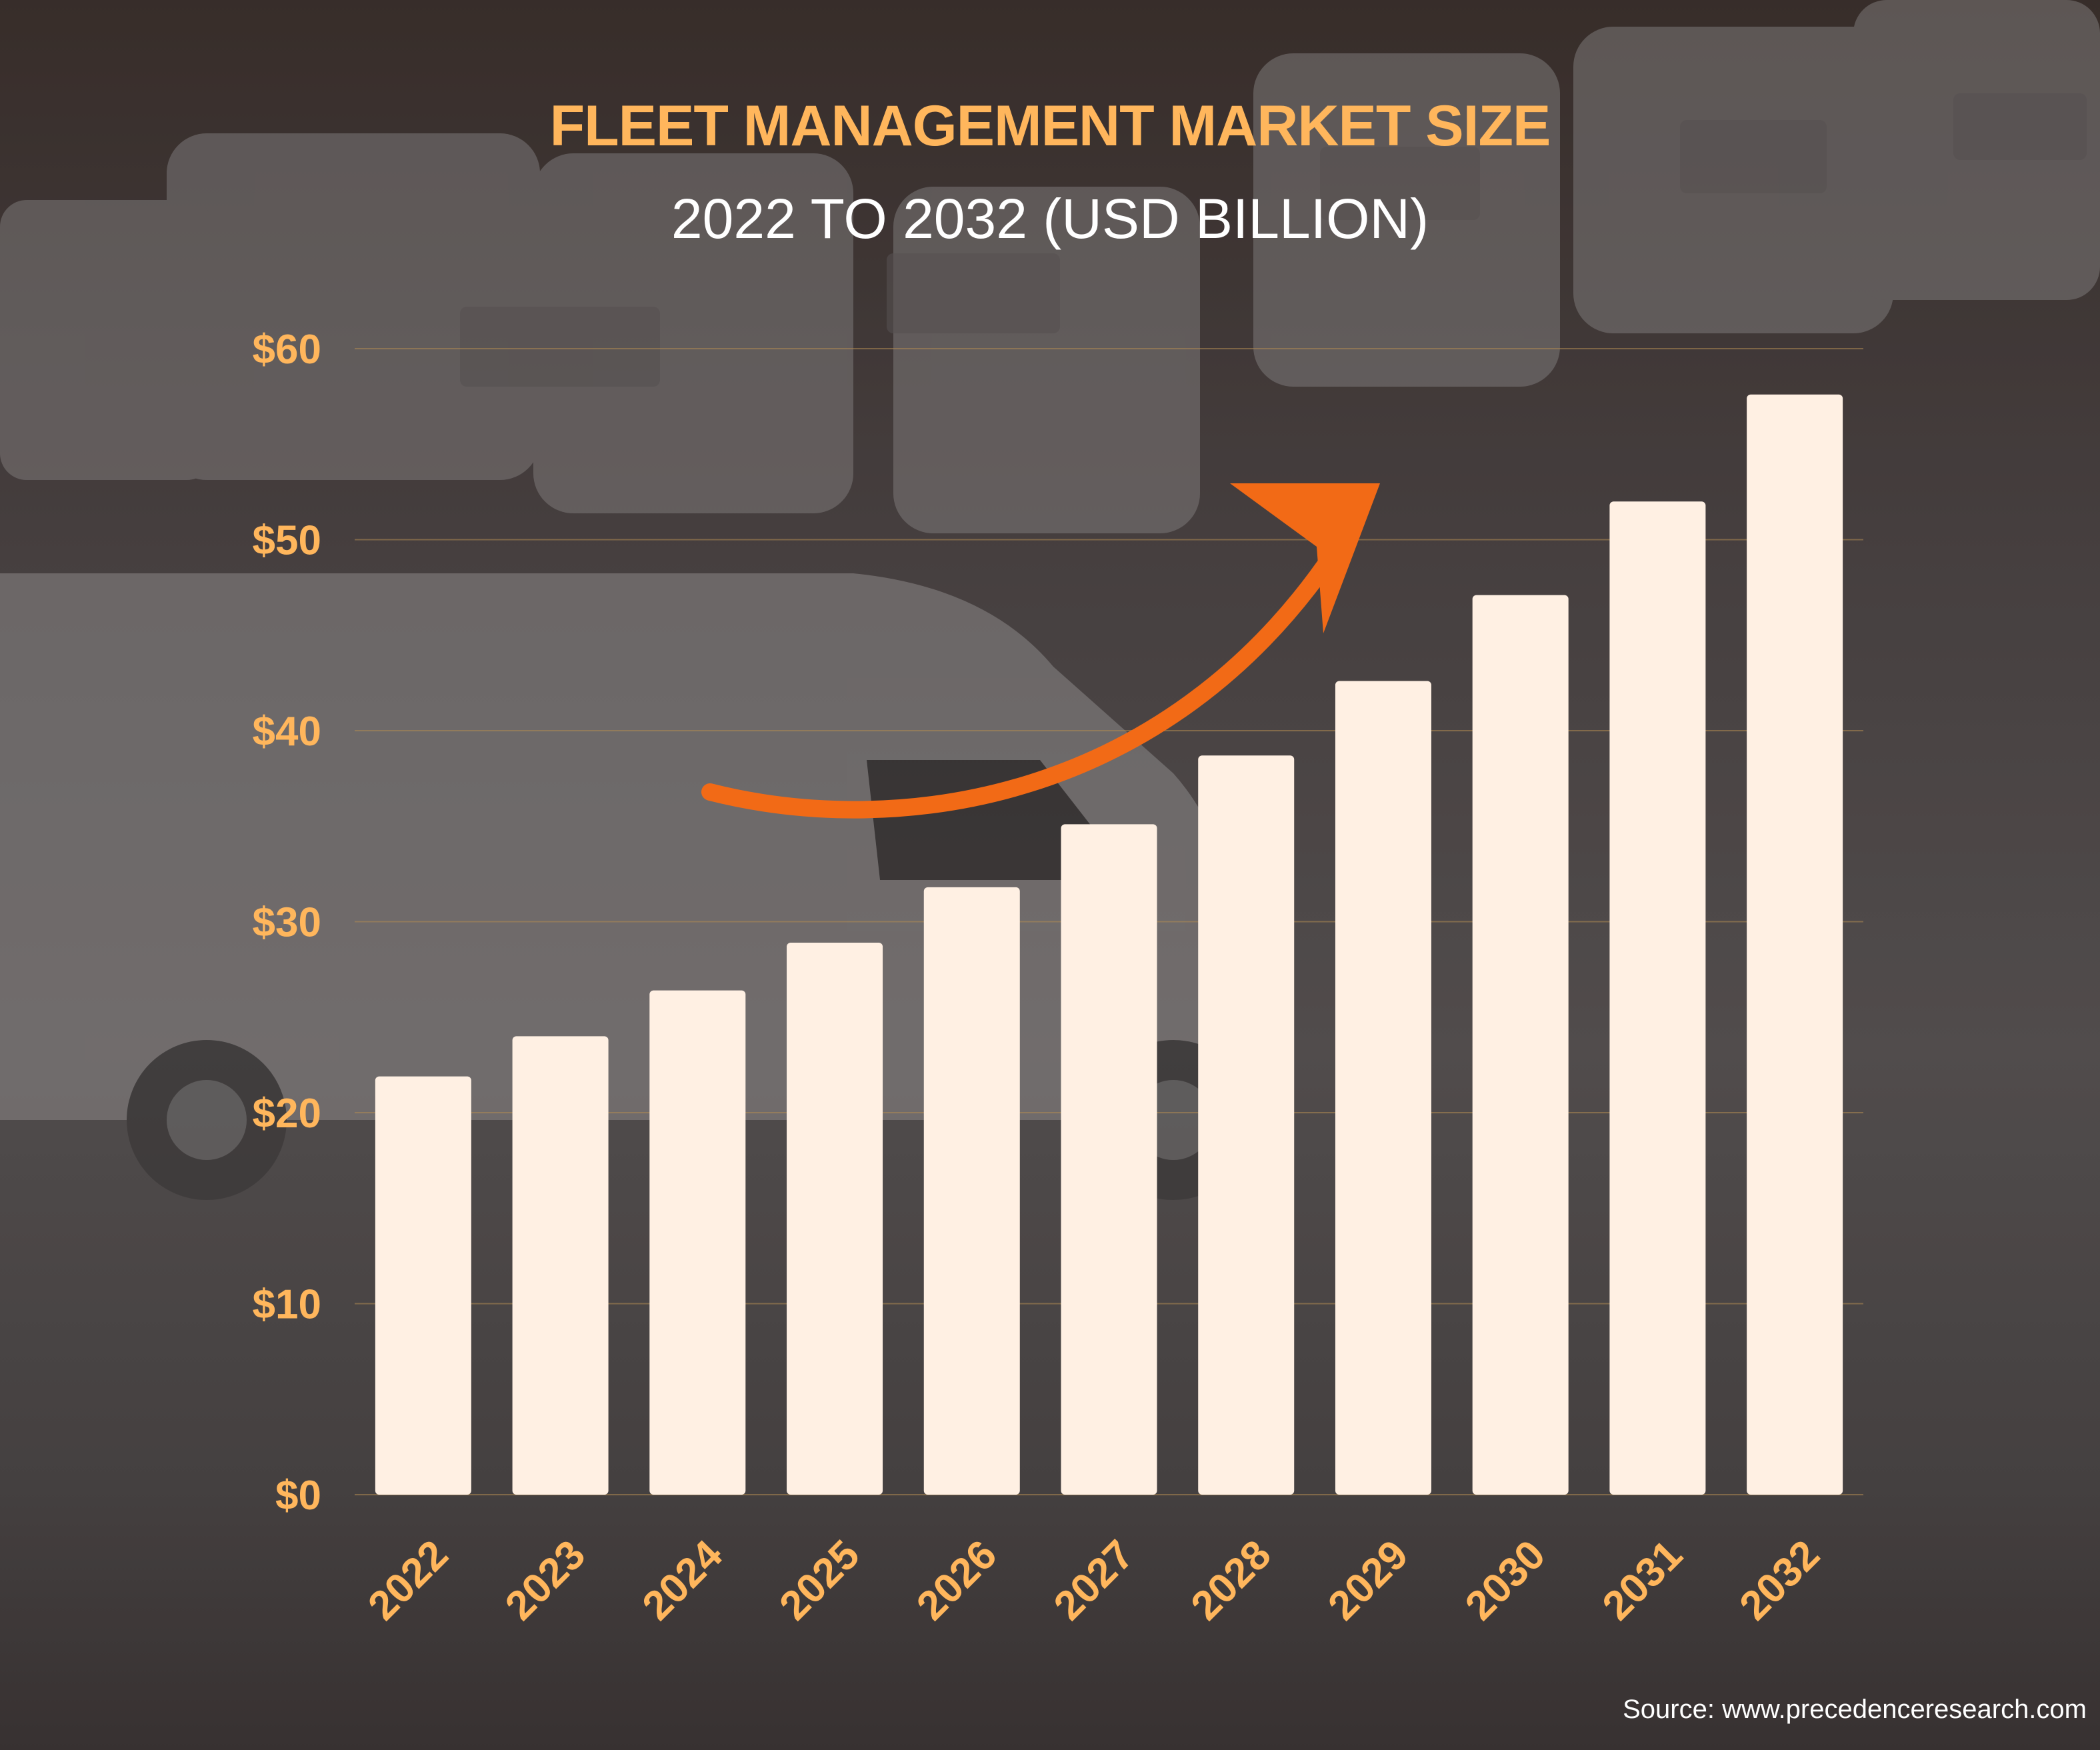 This screenshot has height=1750, width=2100. Describe the element at coordinates (1383, 1088) in the screenshot. I see `bar-2029` at that location.